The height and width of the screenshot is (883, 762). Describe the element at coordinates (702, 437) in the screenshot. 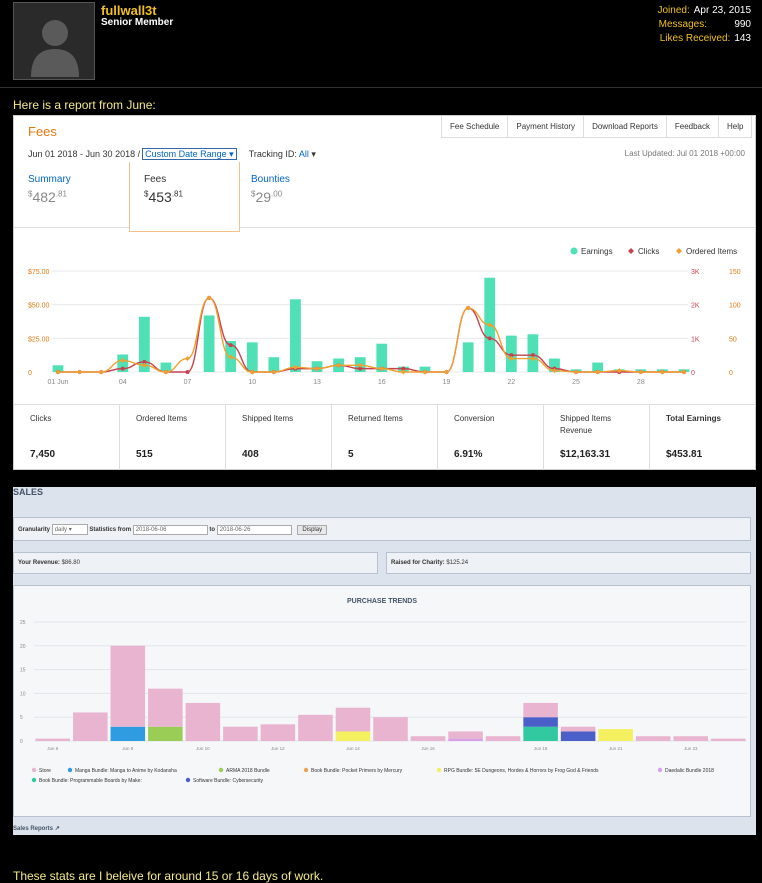

I see `total-earnings: Total Earnings $453.81` at that location.